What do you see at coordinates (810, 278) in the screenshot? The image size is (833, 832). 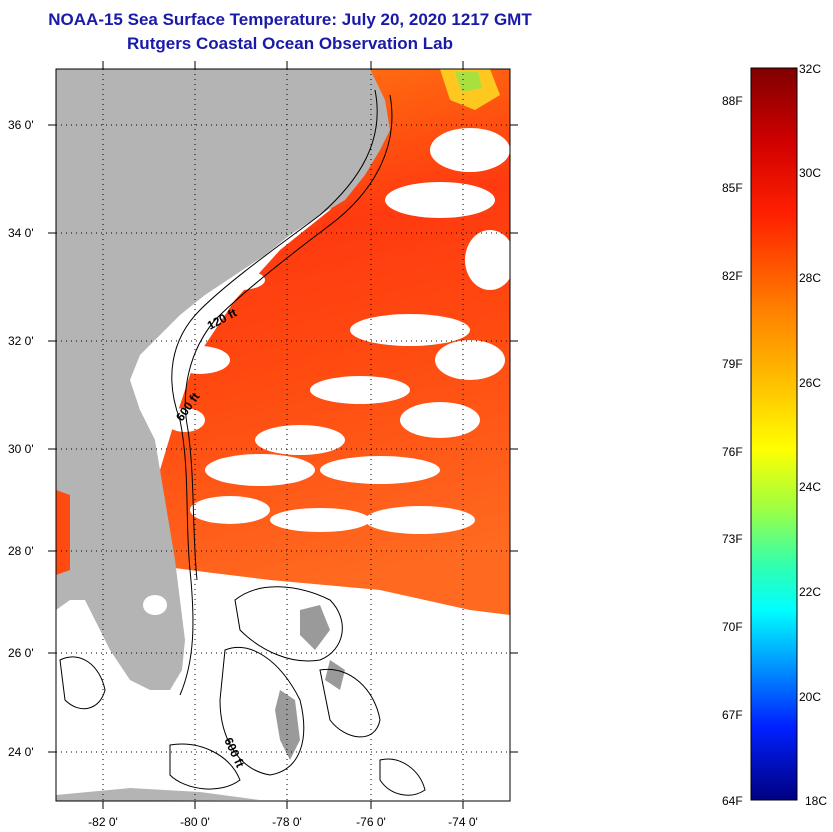 I see `colorbar-celsius-label: 28C` at bounding box center [810, 278].